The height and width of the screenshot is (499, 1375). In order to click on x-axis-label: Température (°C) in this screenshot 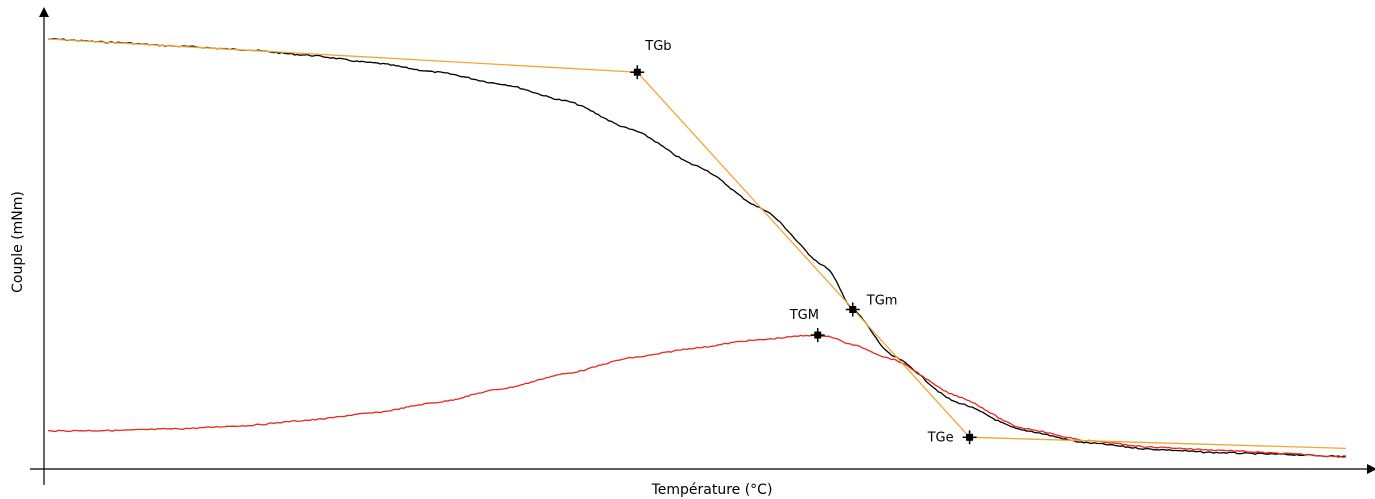, I will do `click(712, 490)`.